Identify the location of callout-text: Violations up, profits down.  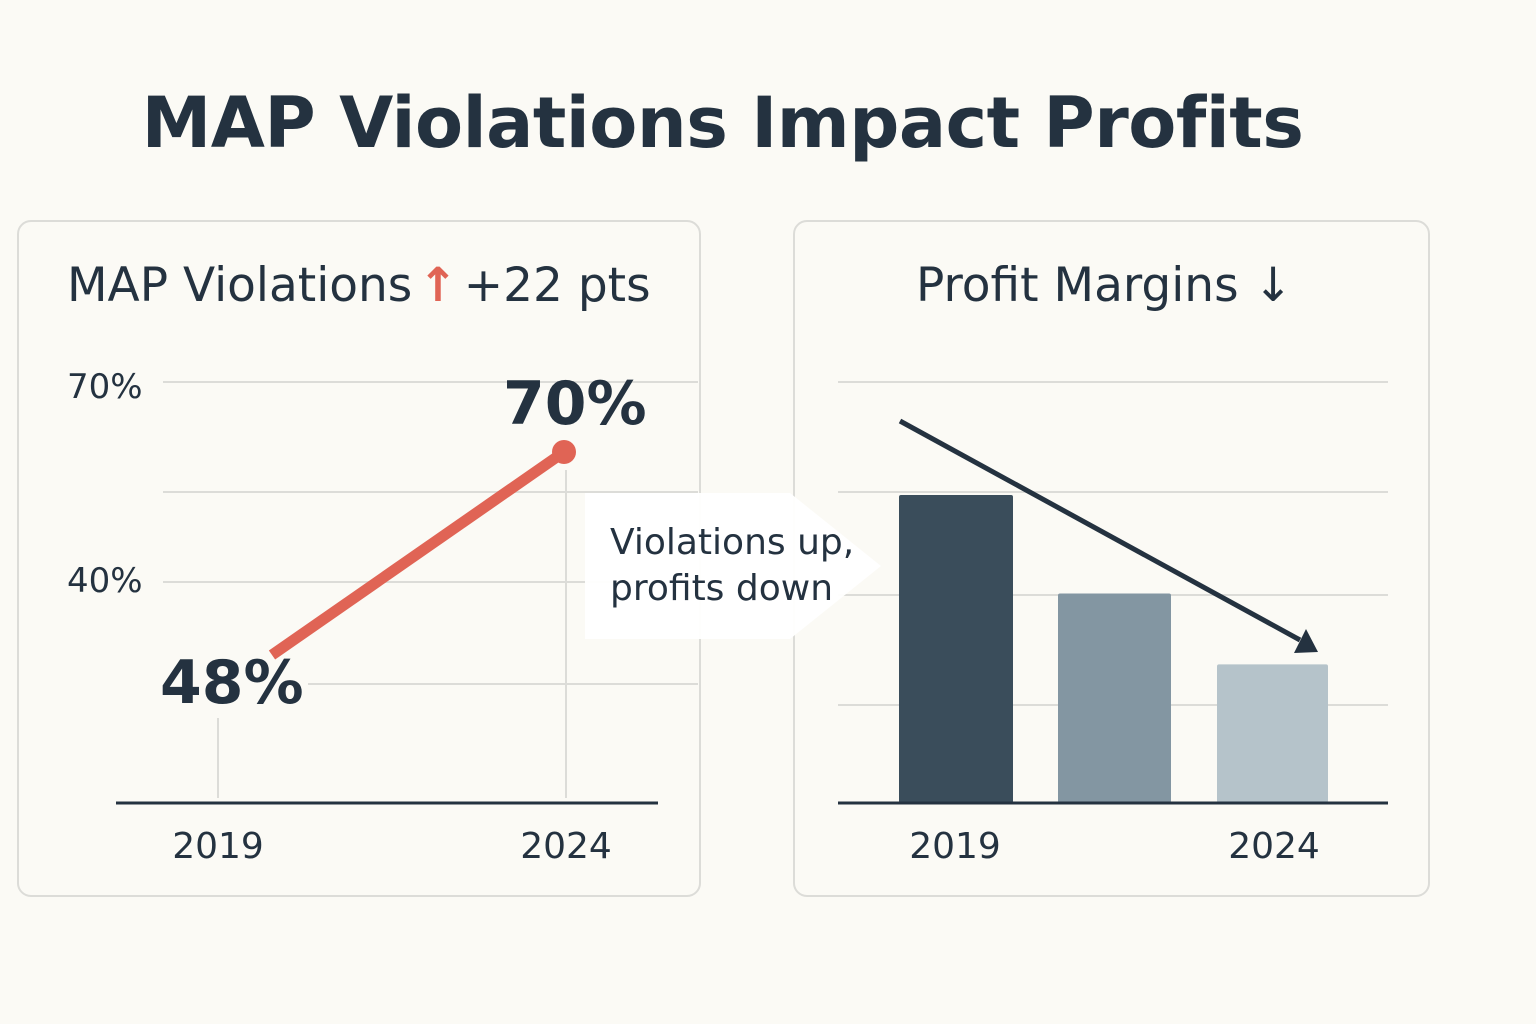
(740, 566).